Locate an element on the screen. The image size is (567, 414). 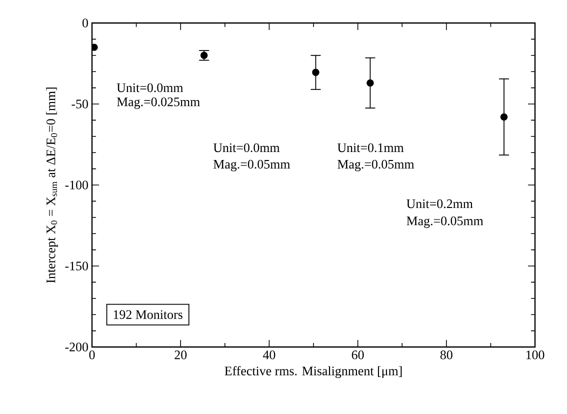
y-tick-label: -100 is located at coordinates (76, 185).